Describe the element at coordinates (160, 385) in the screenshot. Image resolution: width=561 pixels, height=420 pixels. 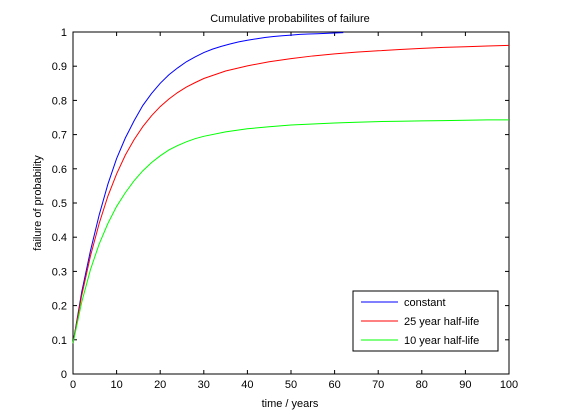
I see `x-tick-label: 20` at that location.